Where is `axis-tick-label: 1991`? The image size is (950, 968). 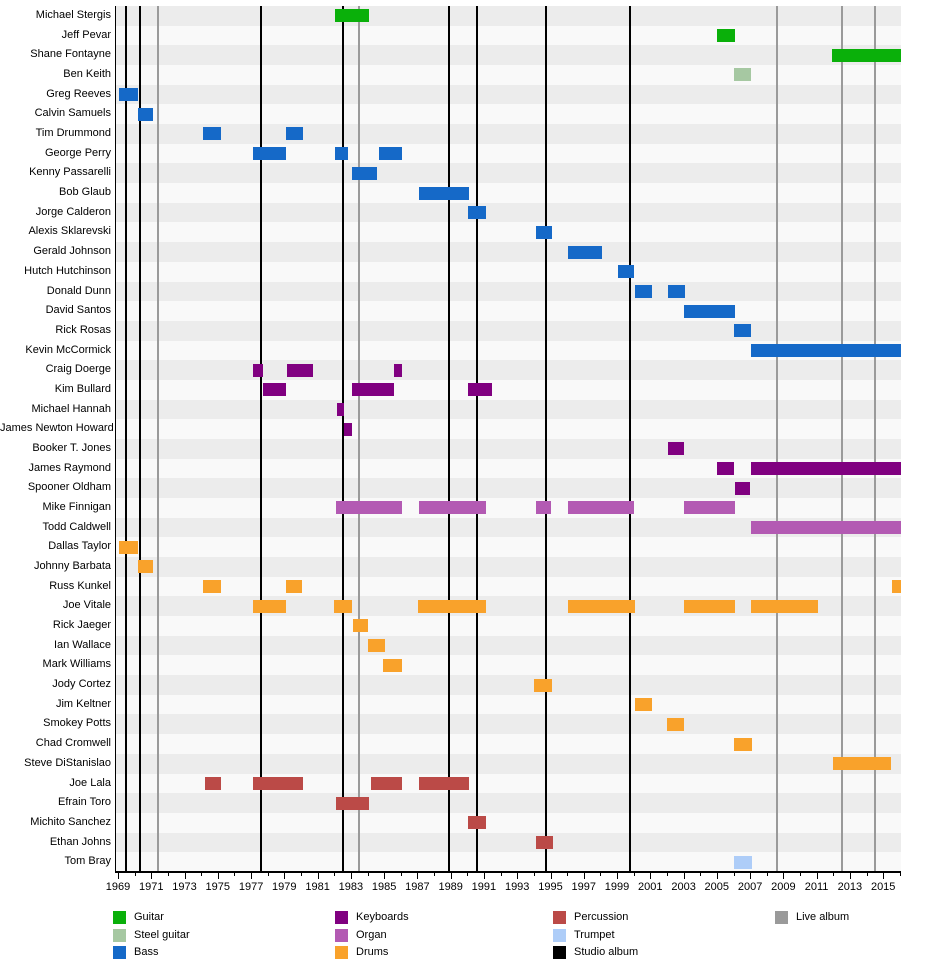
axis-tick-label: 1991 is located at coordinates (484, 887).